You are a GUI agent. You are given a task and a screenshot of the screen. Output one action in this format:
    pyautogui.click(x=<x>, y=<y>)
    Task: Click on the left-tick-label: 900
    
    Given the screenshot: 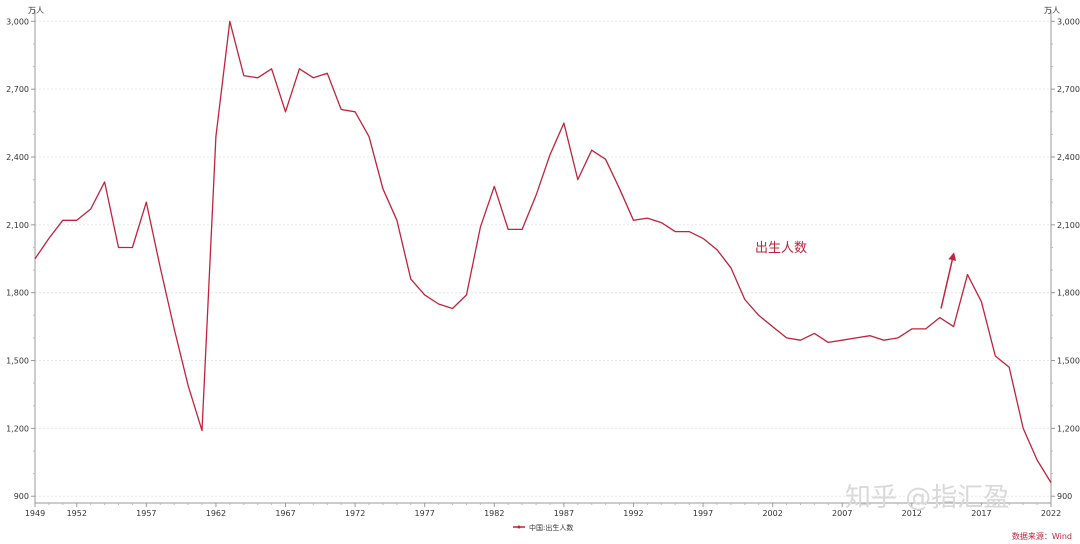 What is the action you would take?
    pyautogui.click(x=21, y=496)
    